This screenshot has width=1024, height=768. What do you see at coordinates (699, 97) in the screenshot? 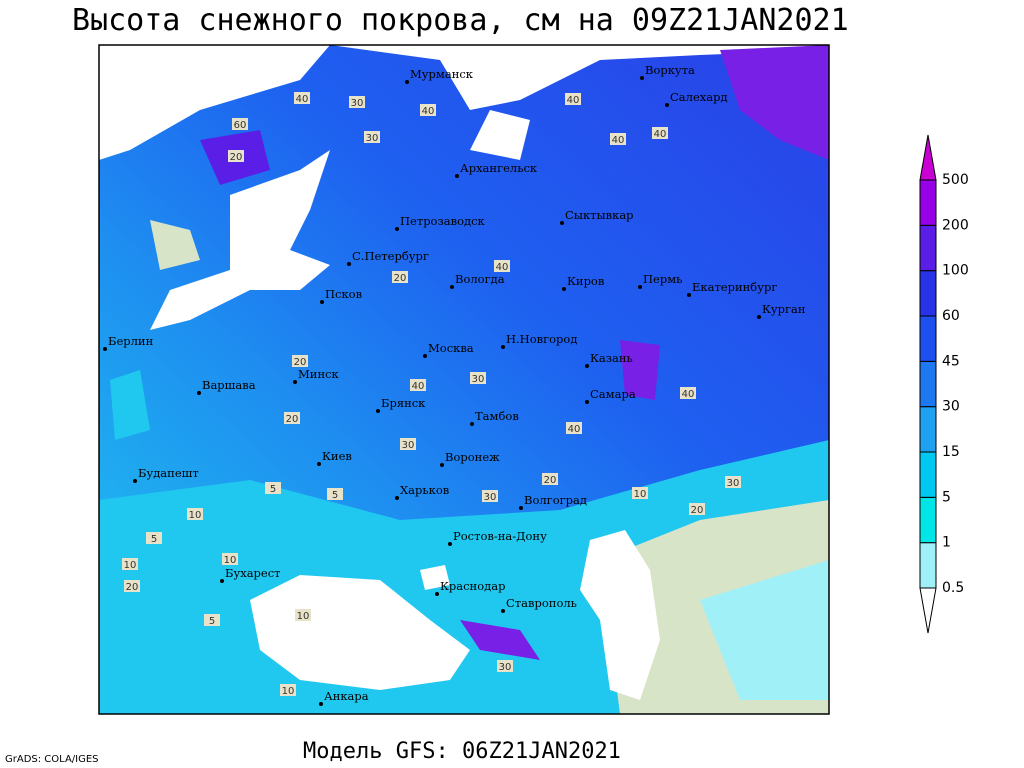
I see `city-label: Салехард` at bounding box center [699, 97].